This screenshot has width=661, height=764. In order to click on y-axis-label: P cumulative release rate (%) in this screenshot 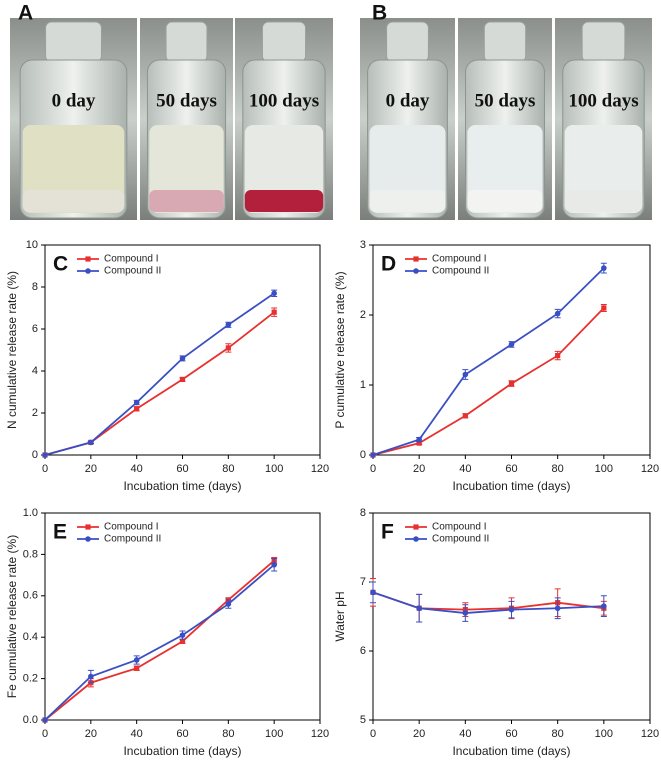, I will do `click(340, 349)`.